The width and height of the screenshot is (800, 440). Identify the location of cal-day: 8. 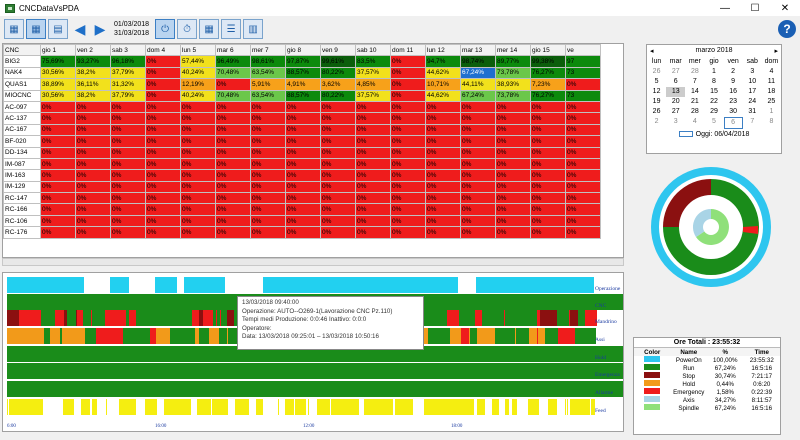
(714, 81).